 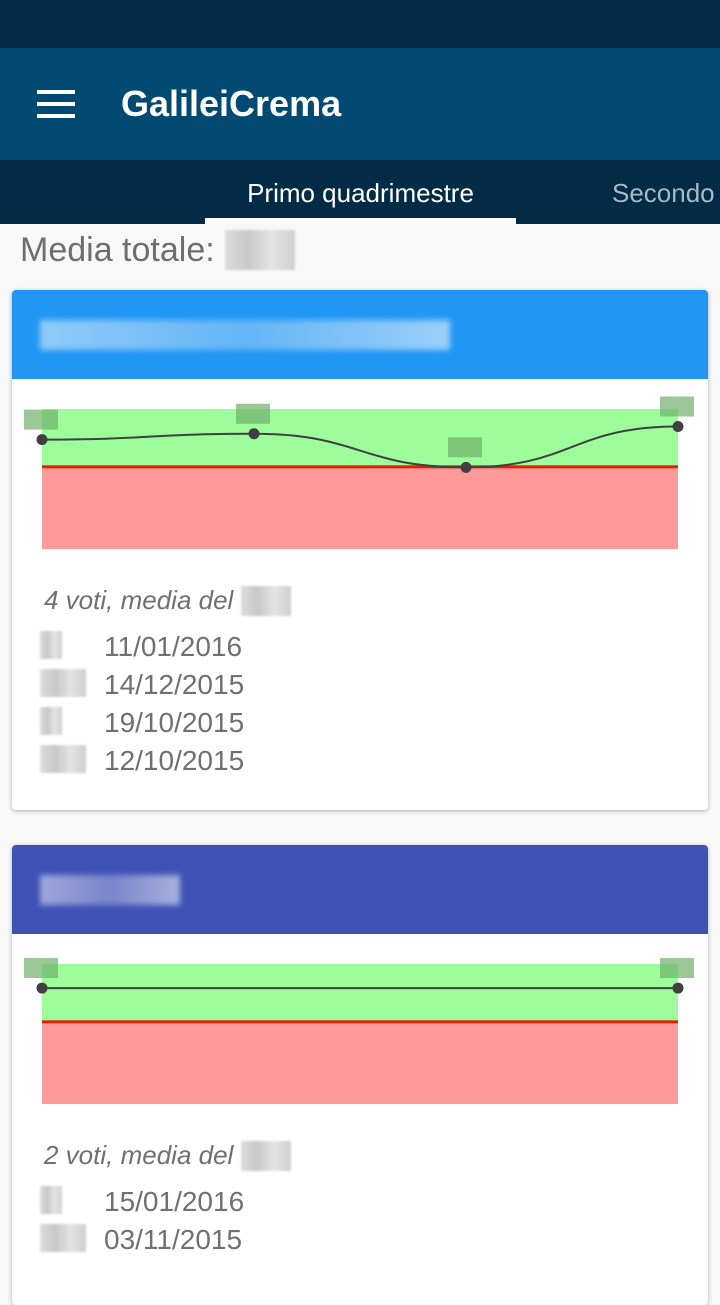 I want to click on hamburger-menu-icon, so click(x=56, y=104).